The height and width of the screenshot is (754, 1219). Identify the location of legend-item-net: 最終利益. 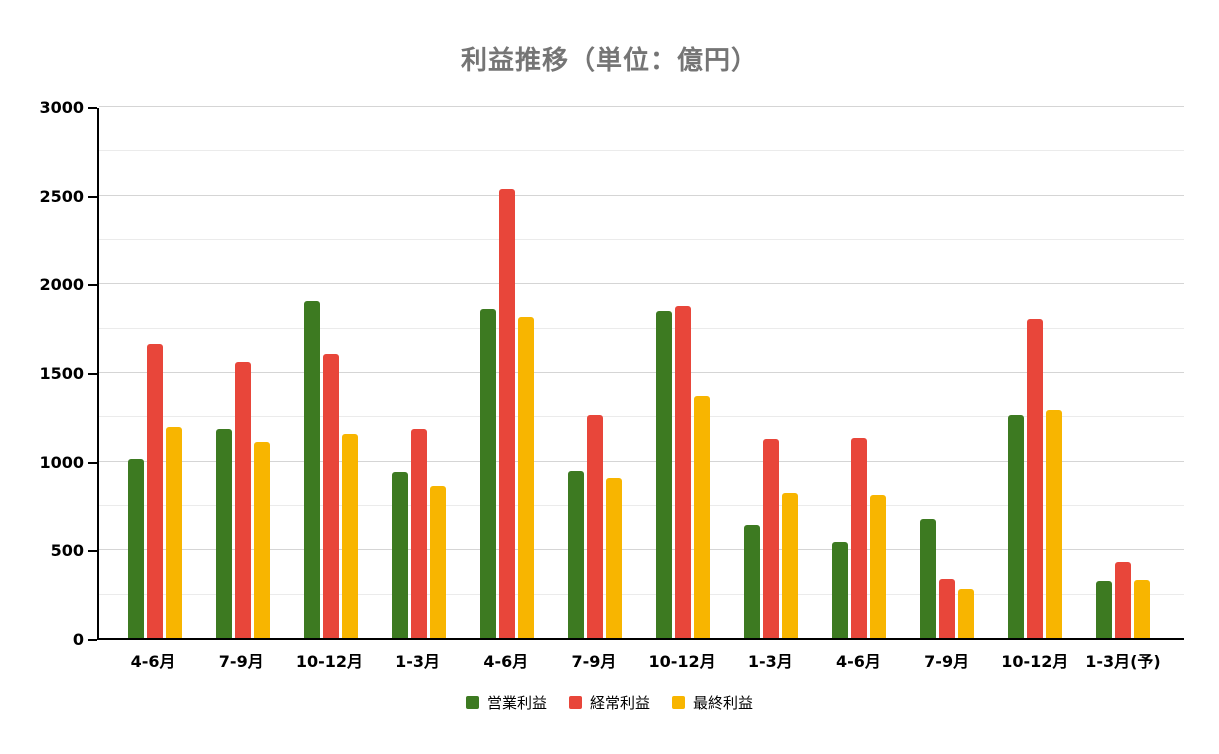
(712, 702).